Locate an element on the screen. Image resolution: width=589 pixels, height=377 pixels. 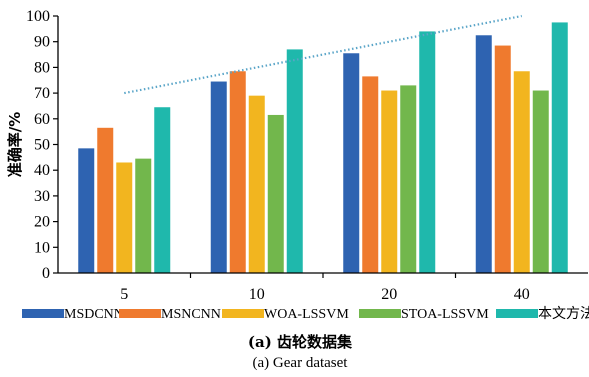
legend-label: 本文方法 is located at coordinates (563, 314).